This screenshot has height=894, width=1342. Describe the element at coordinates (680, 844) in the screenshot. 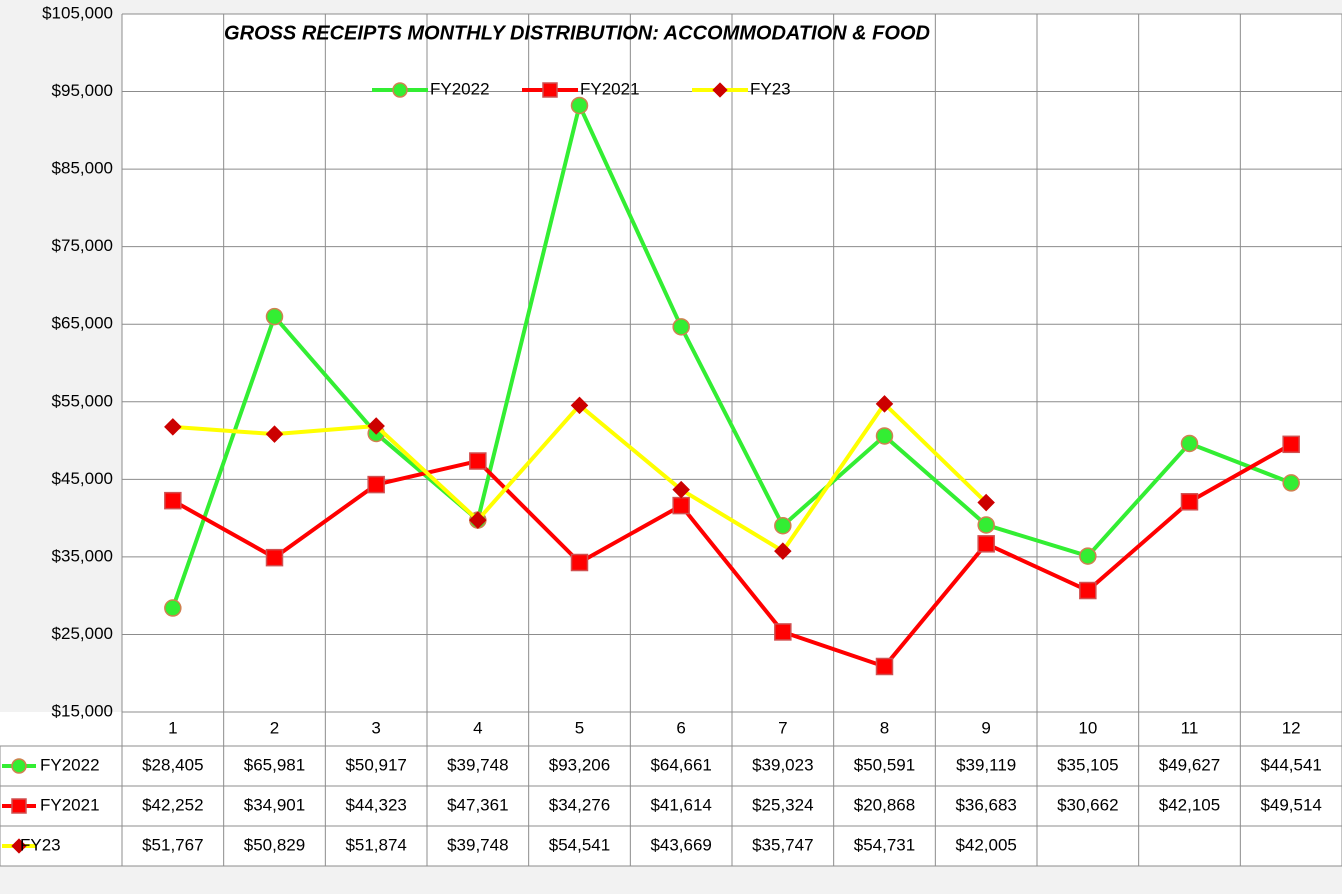

I see `table-value: $43,669` at that location.